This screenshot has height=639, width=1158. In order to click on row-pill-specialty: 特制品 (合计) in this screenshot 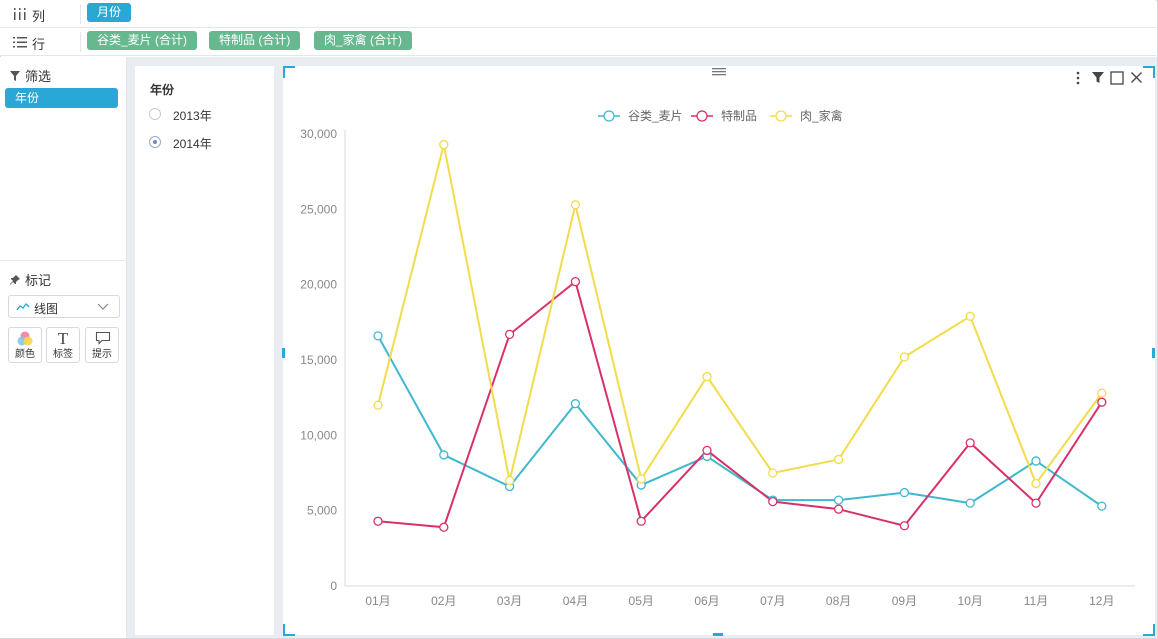, I will do `click(255, 40)`.